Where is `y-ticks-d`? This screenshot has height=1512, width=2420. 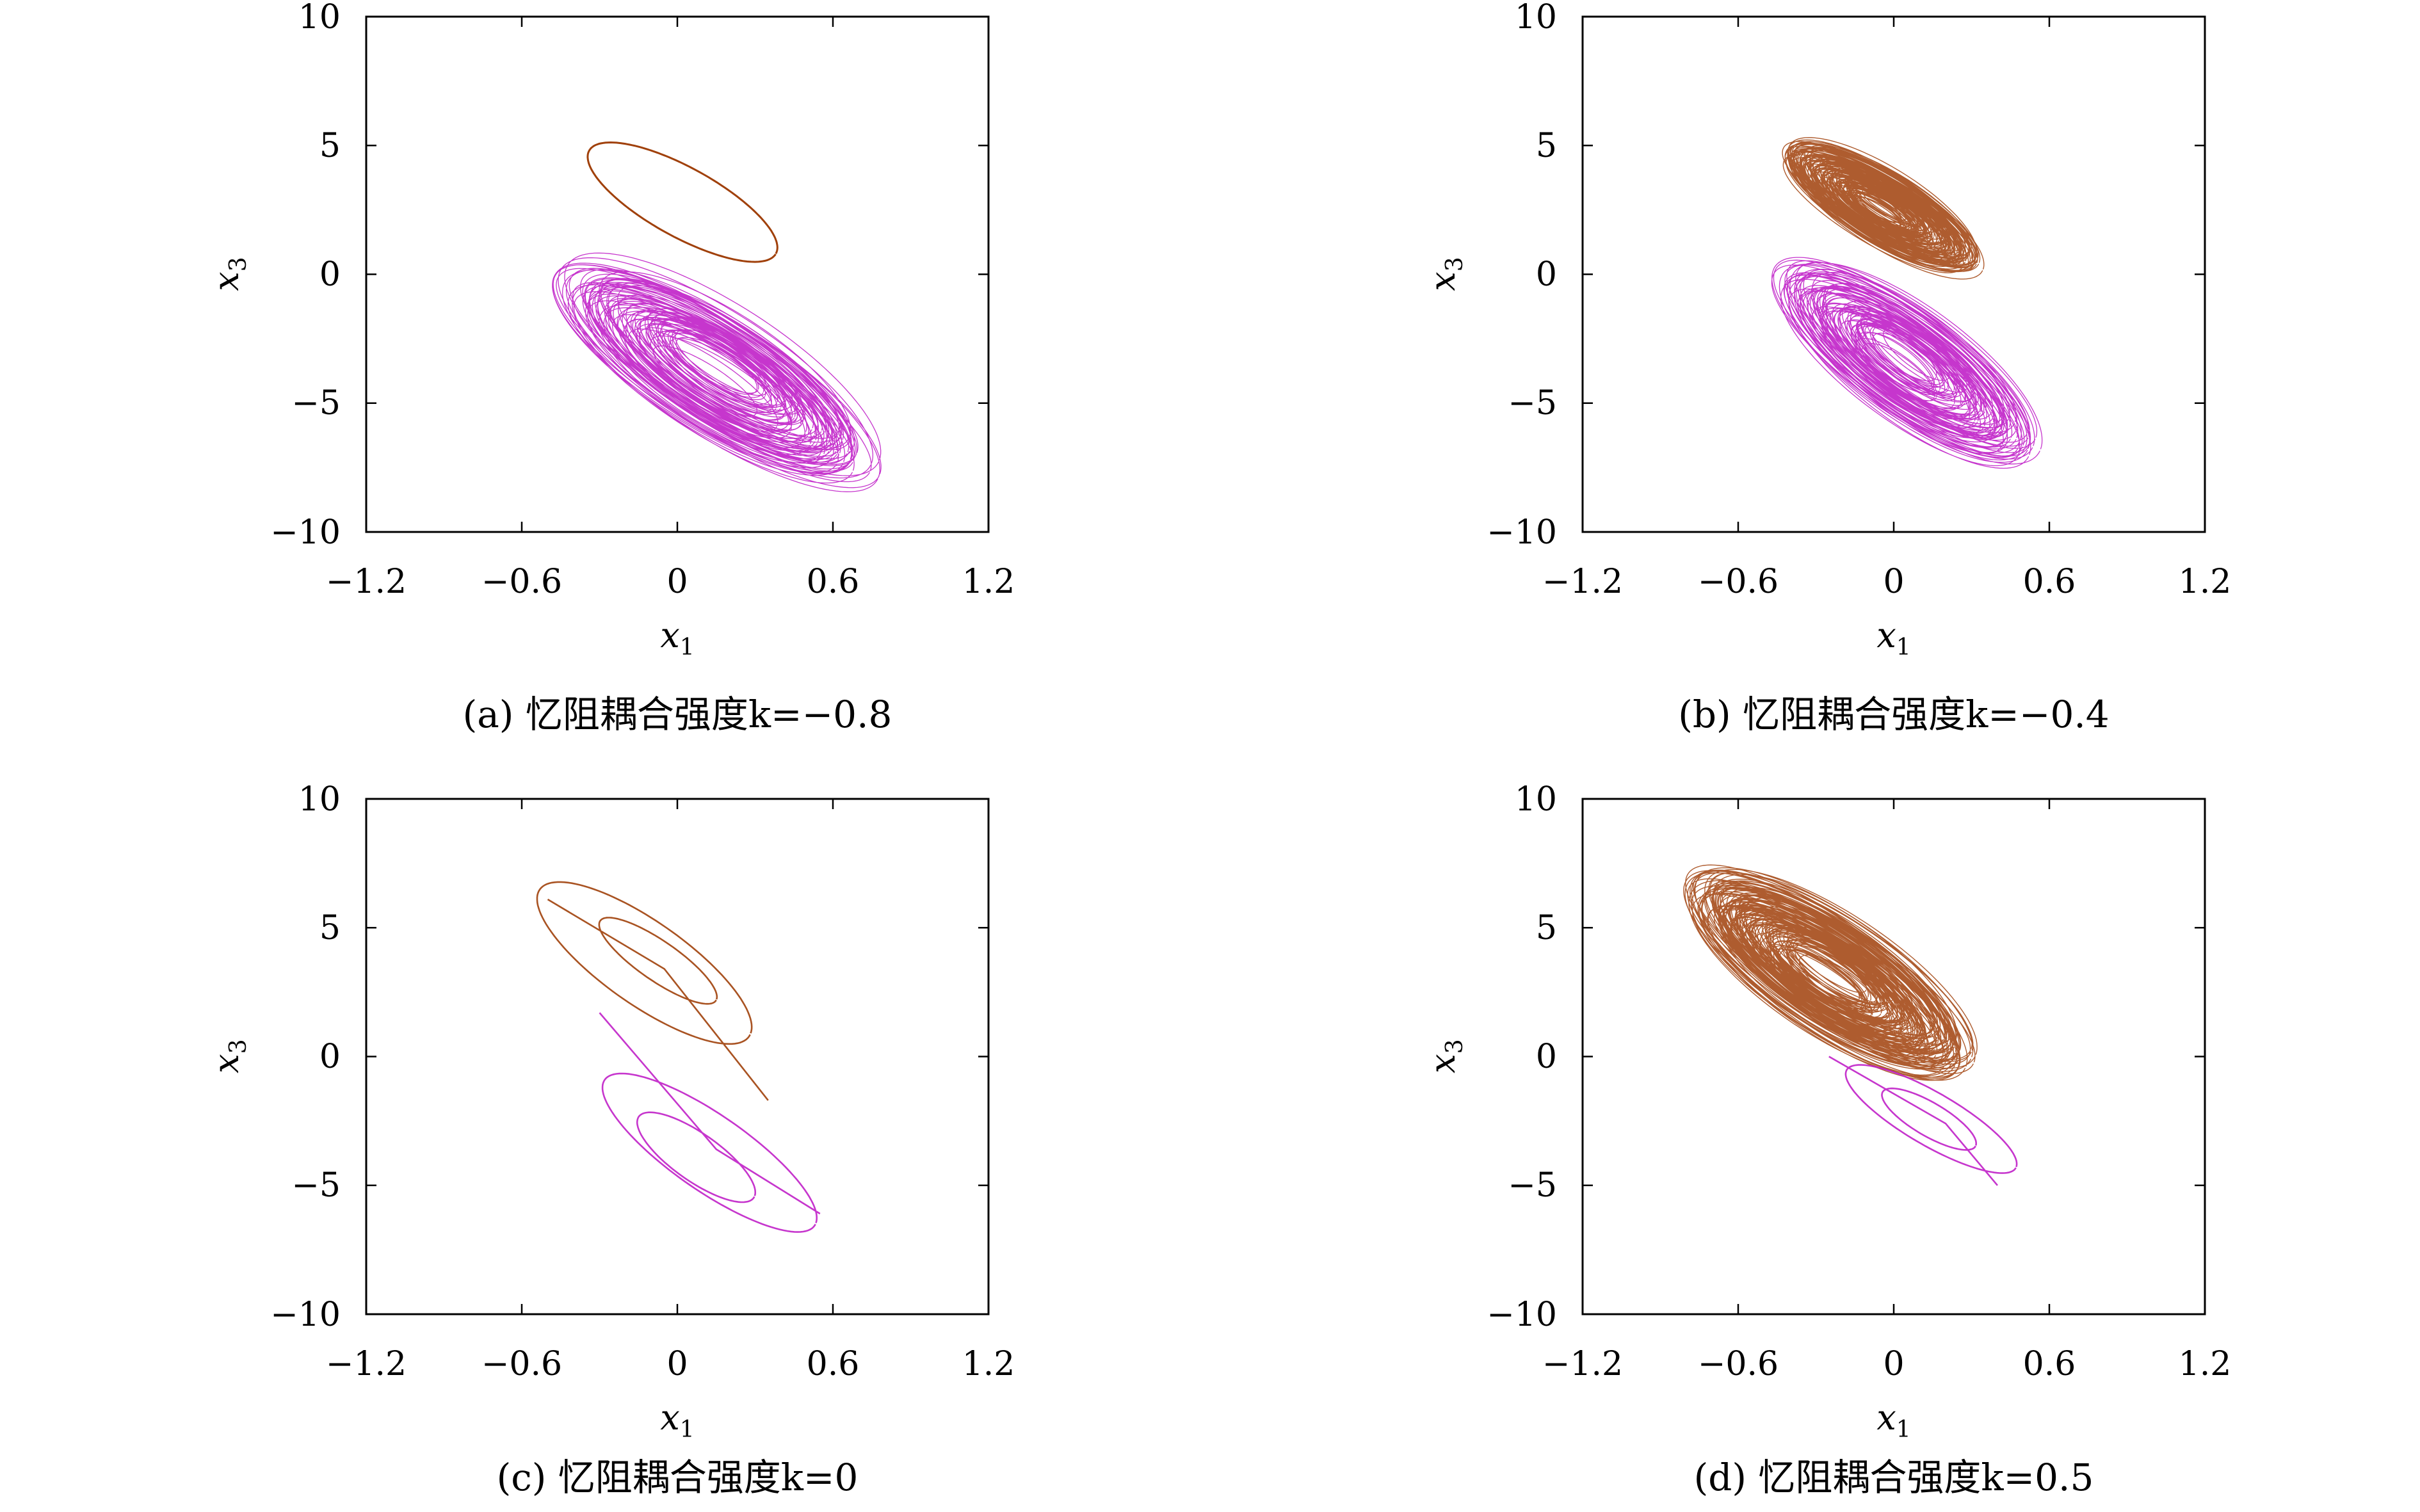
y-ticks-d is located at coordinates (1894, 1056).